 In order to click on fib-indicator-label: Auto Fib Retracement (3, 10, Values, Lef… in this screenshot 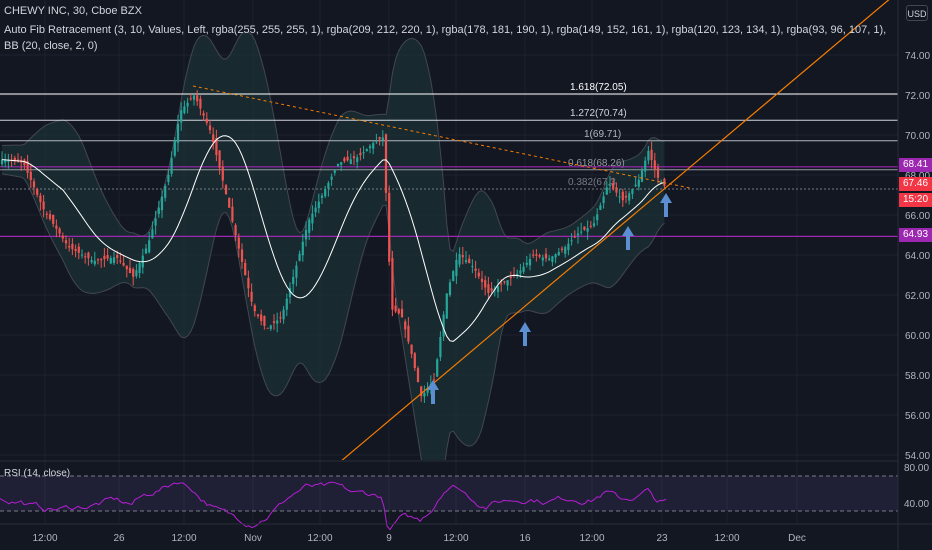, I will do `click(446, 30)`.